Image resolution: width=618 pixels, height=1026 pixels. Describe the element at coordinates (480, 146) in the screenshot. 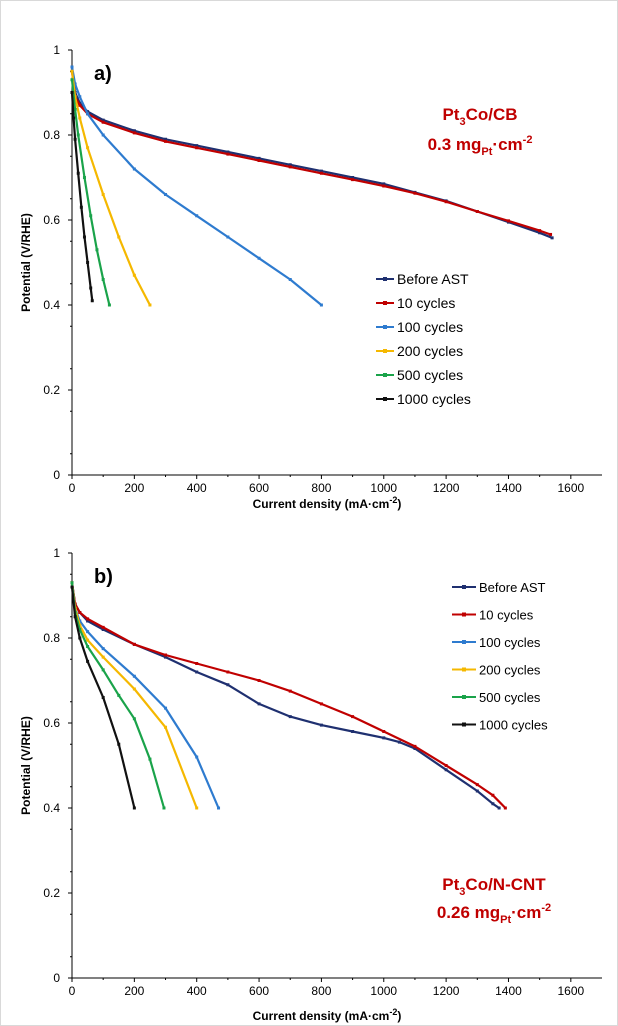

I see `loading-label: 0.3 mgPt·cm-2` at that location.